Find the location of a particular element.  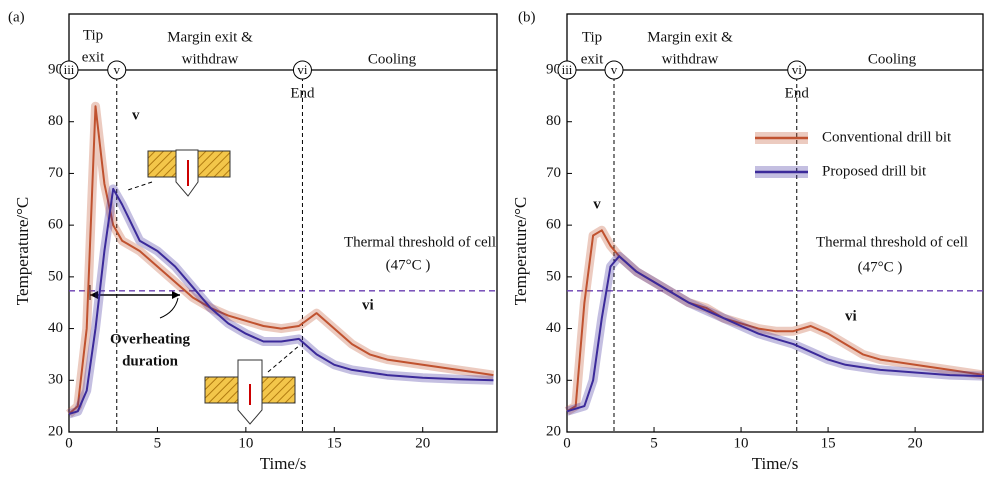

annotation: duration is located at coordinates (150, 361).